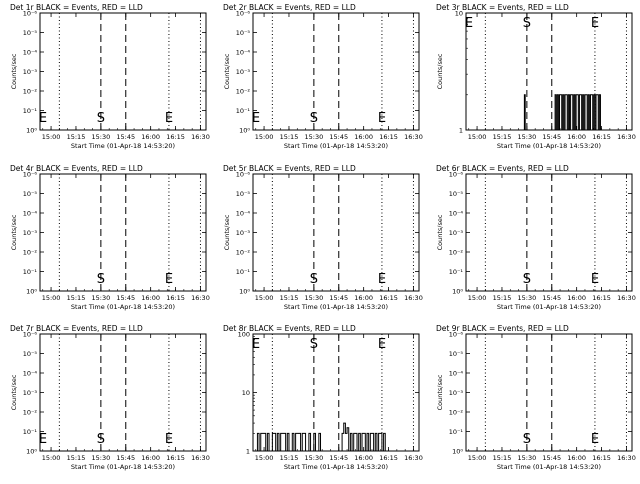 Image resolution: width=640 pixels, height=484 pixels. What do you see at coordinates (123, 71) in the screenshot?
I see `plot-frame` at bounding box center [123, 71].